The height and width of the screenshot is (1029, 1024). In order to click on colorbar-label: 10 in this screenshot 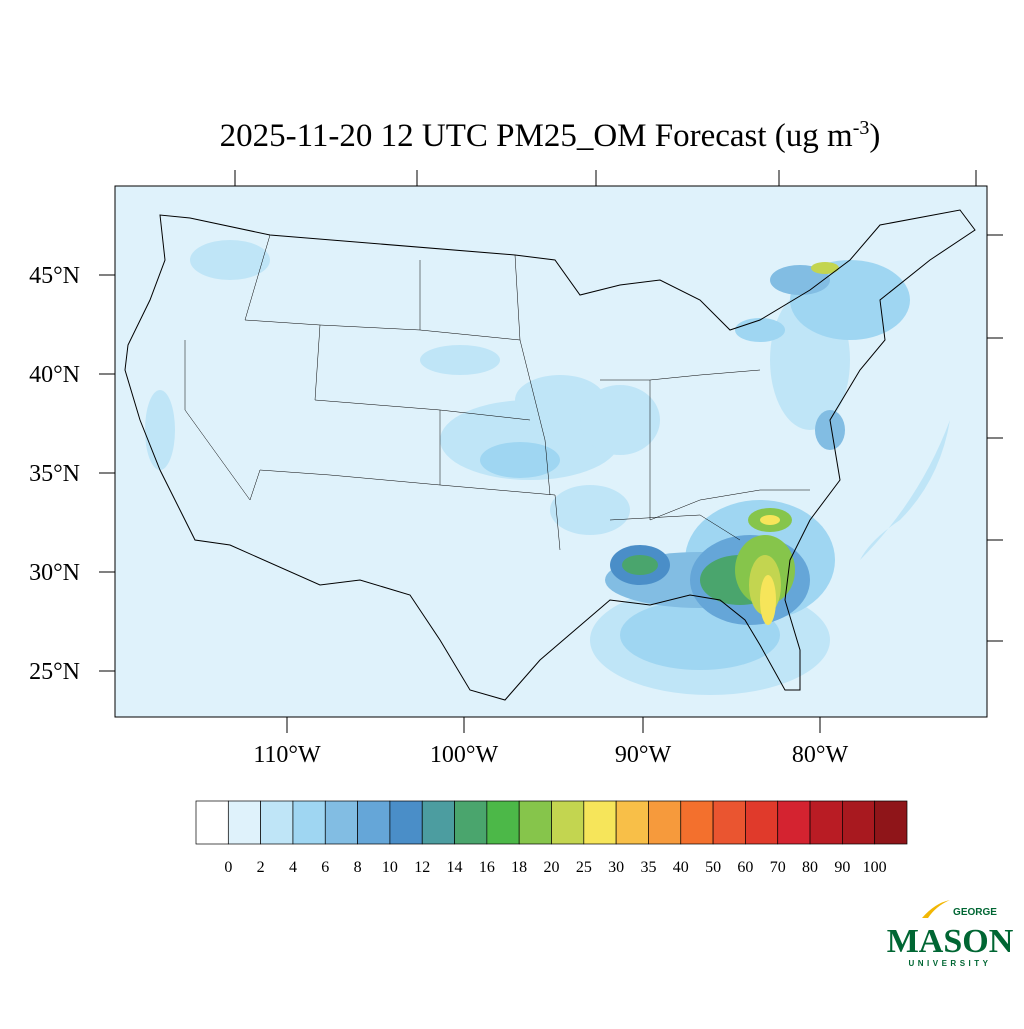, I will do `click(390, 867)`.